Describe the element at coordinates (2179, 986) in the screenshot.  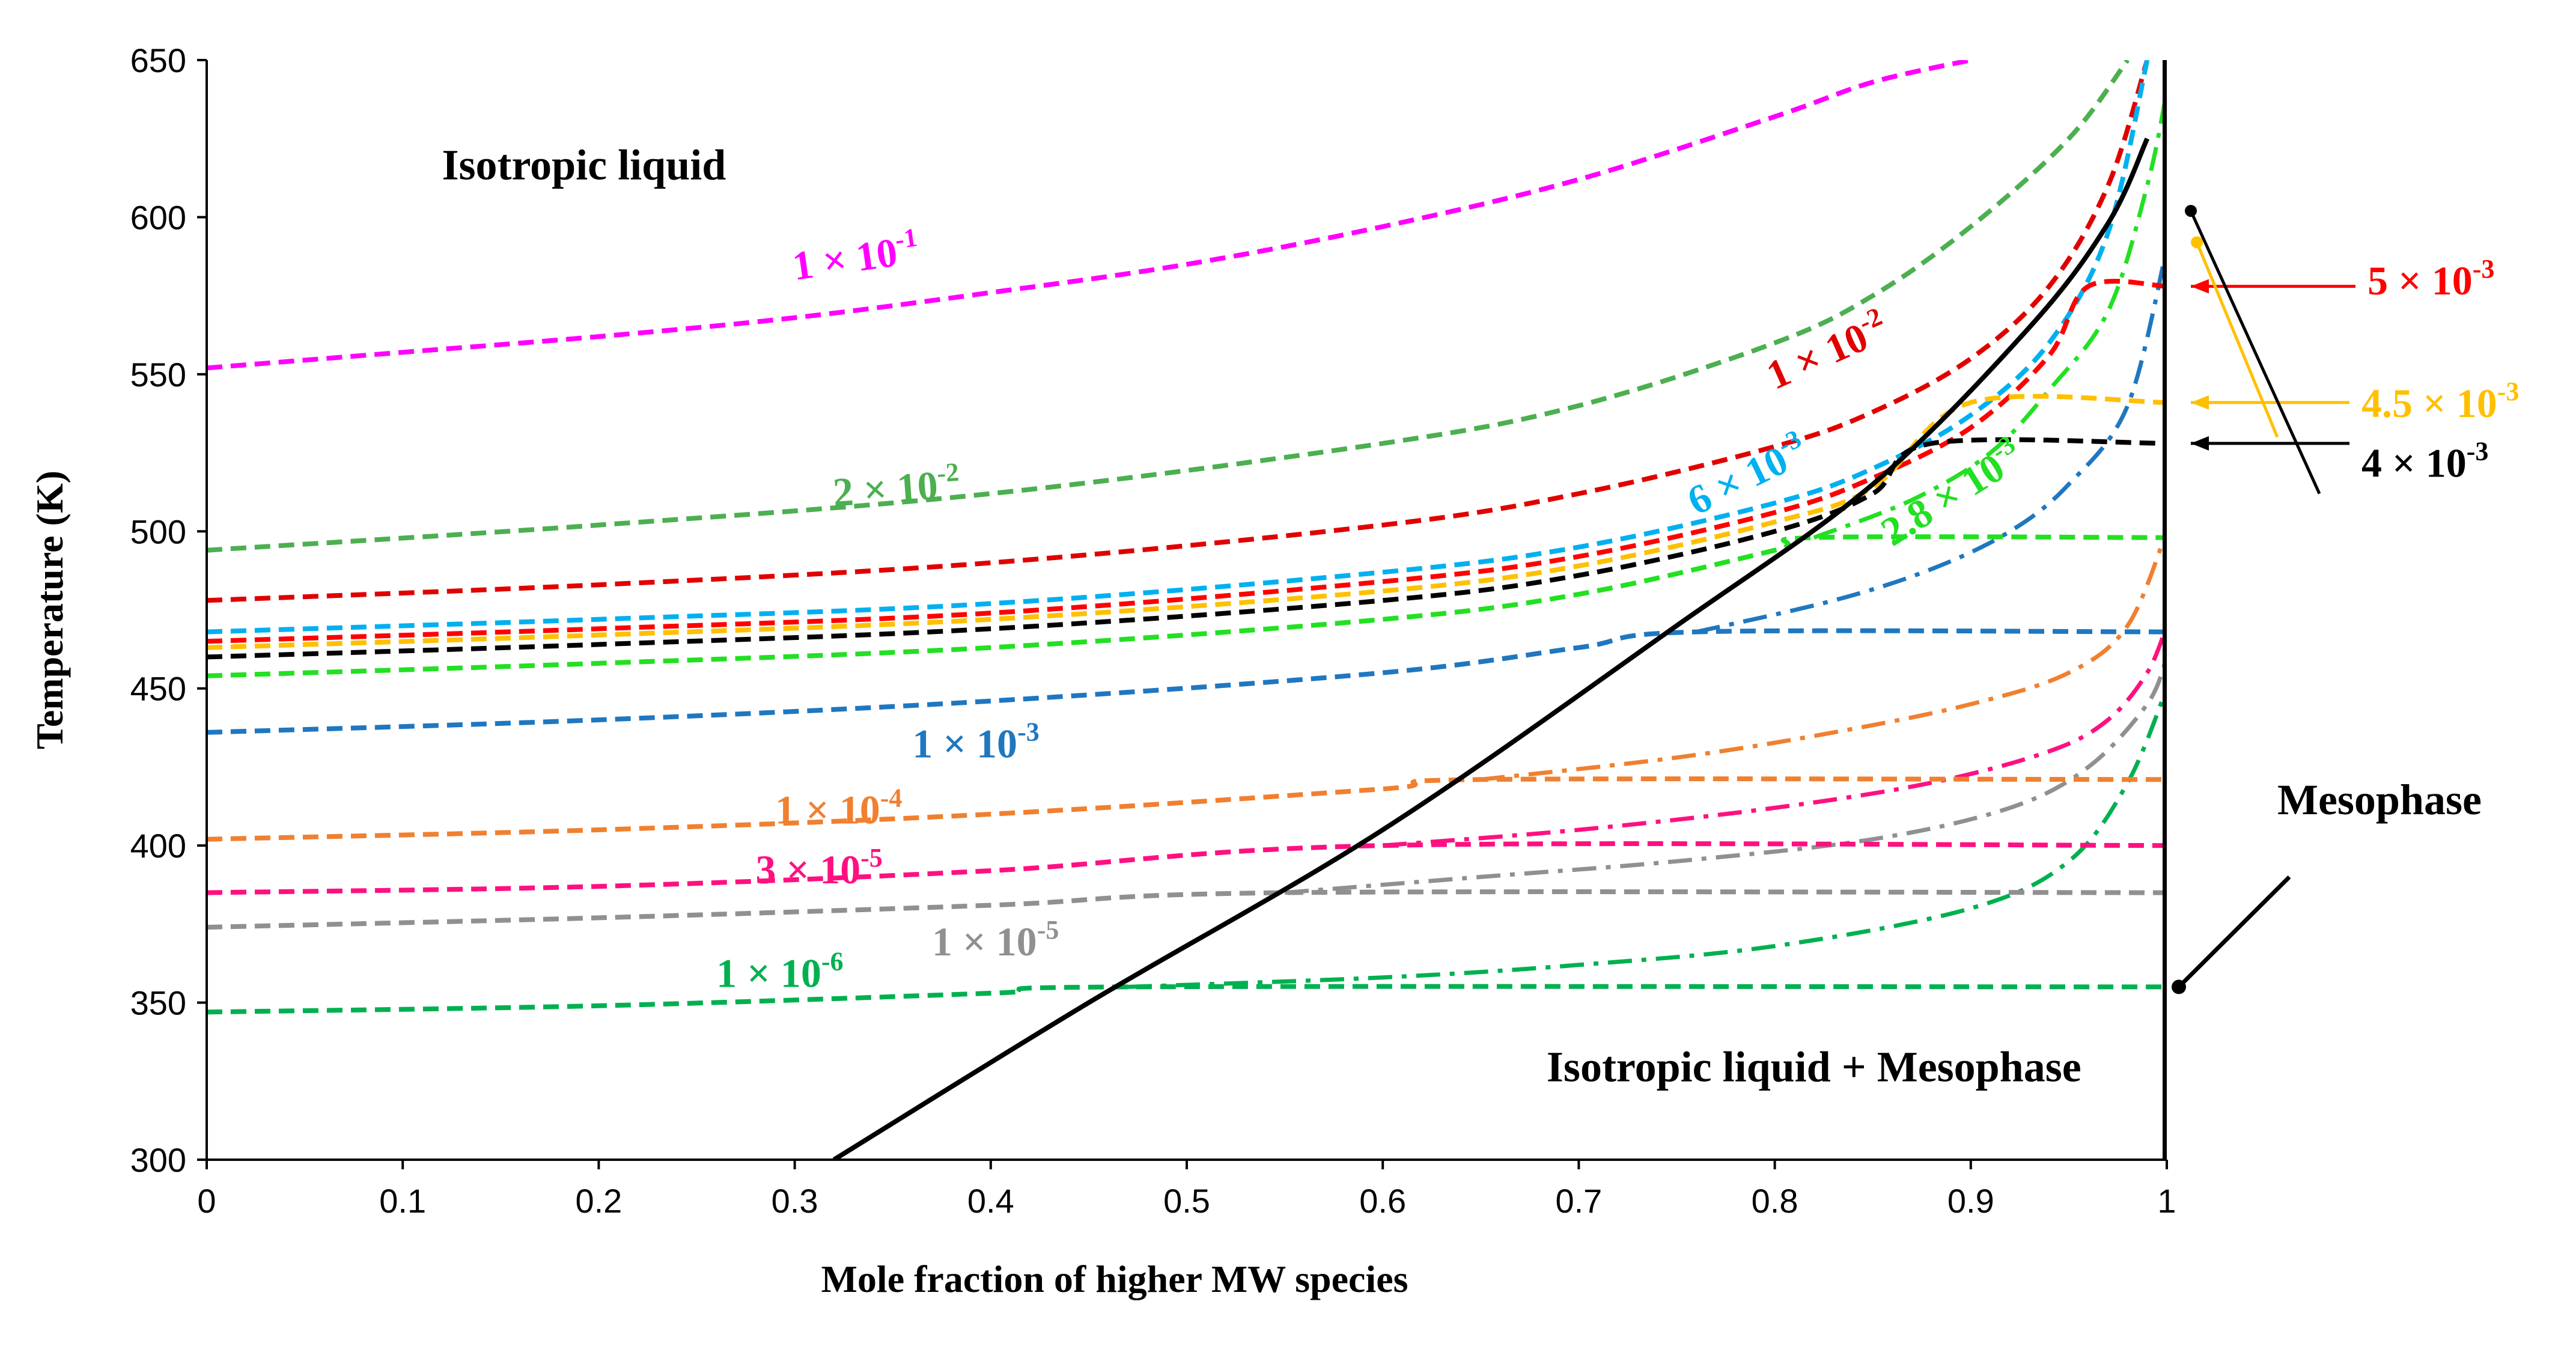
I see `mesophase-arrowhead` at that location.